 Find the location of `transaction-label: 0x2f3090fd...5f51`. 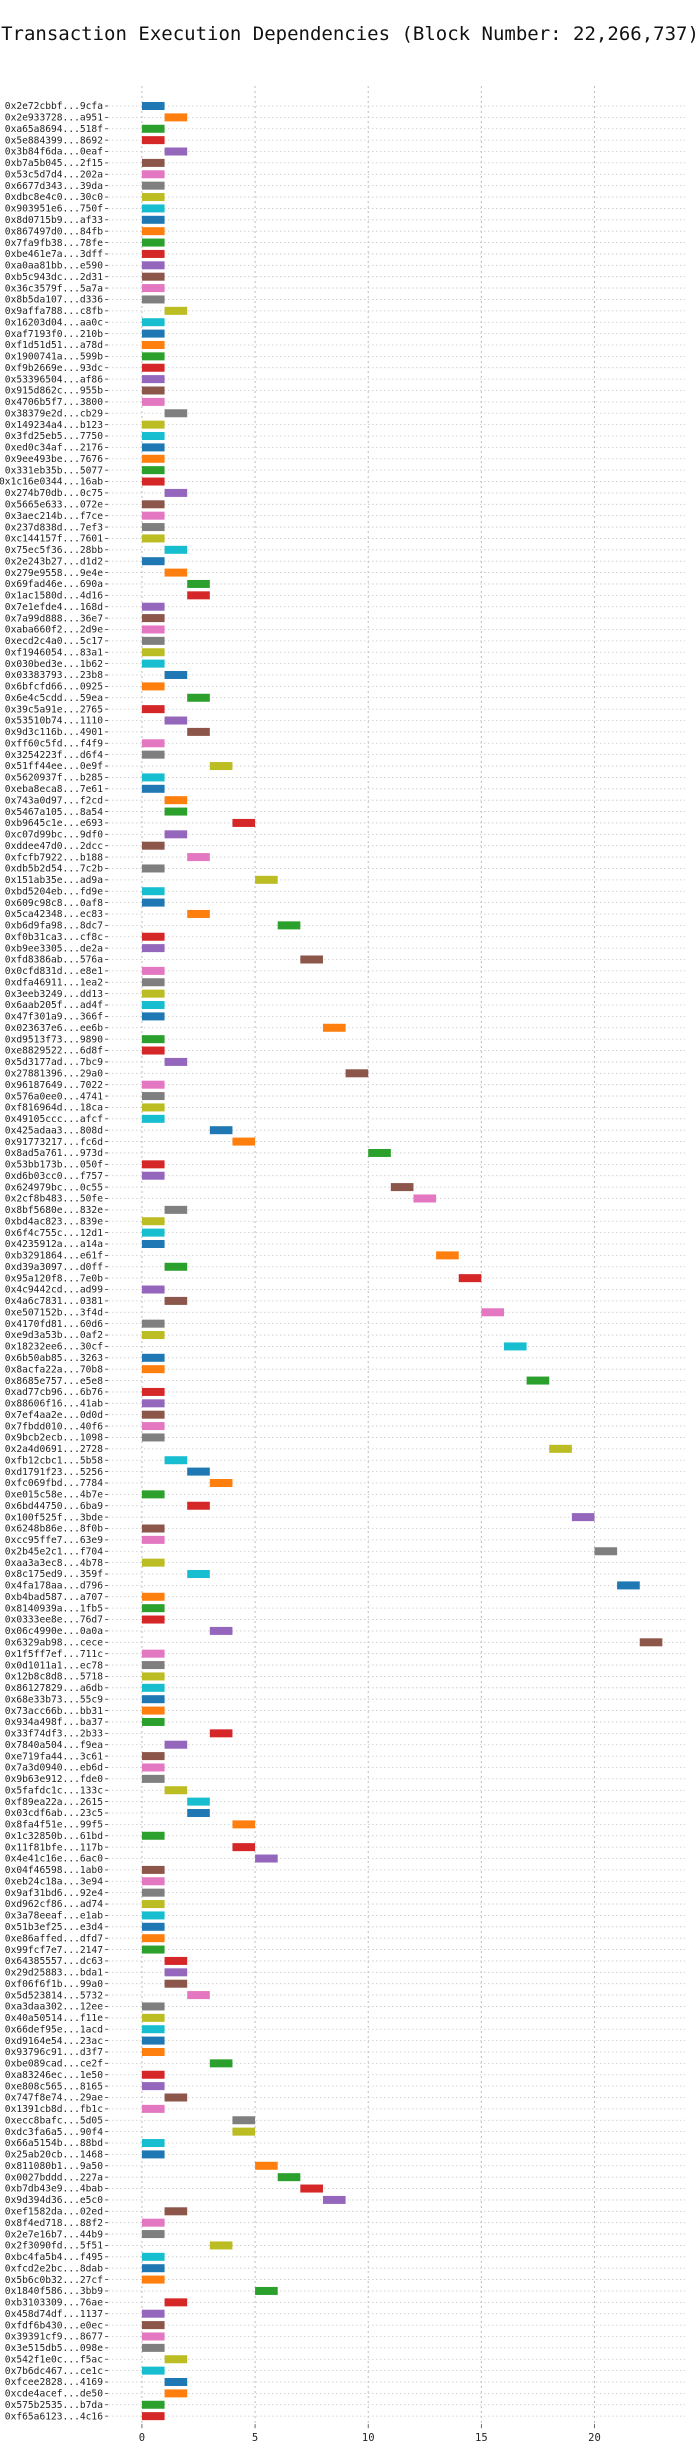

transaction-label: 0x2f3090fd...5f51 is located at coordinates (54, 2246).